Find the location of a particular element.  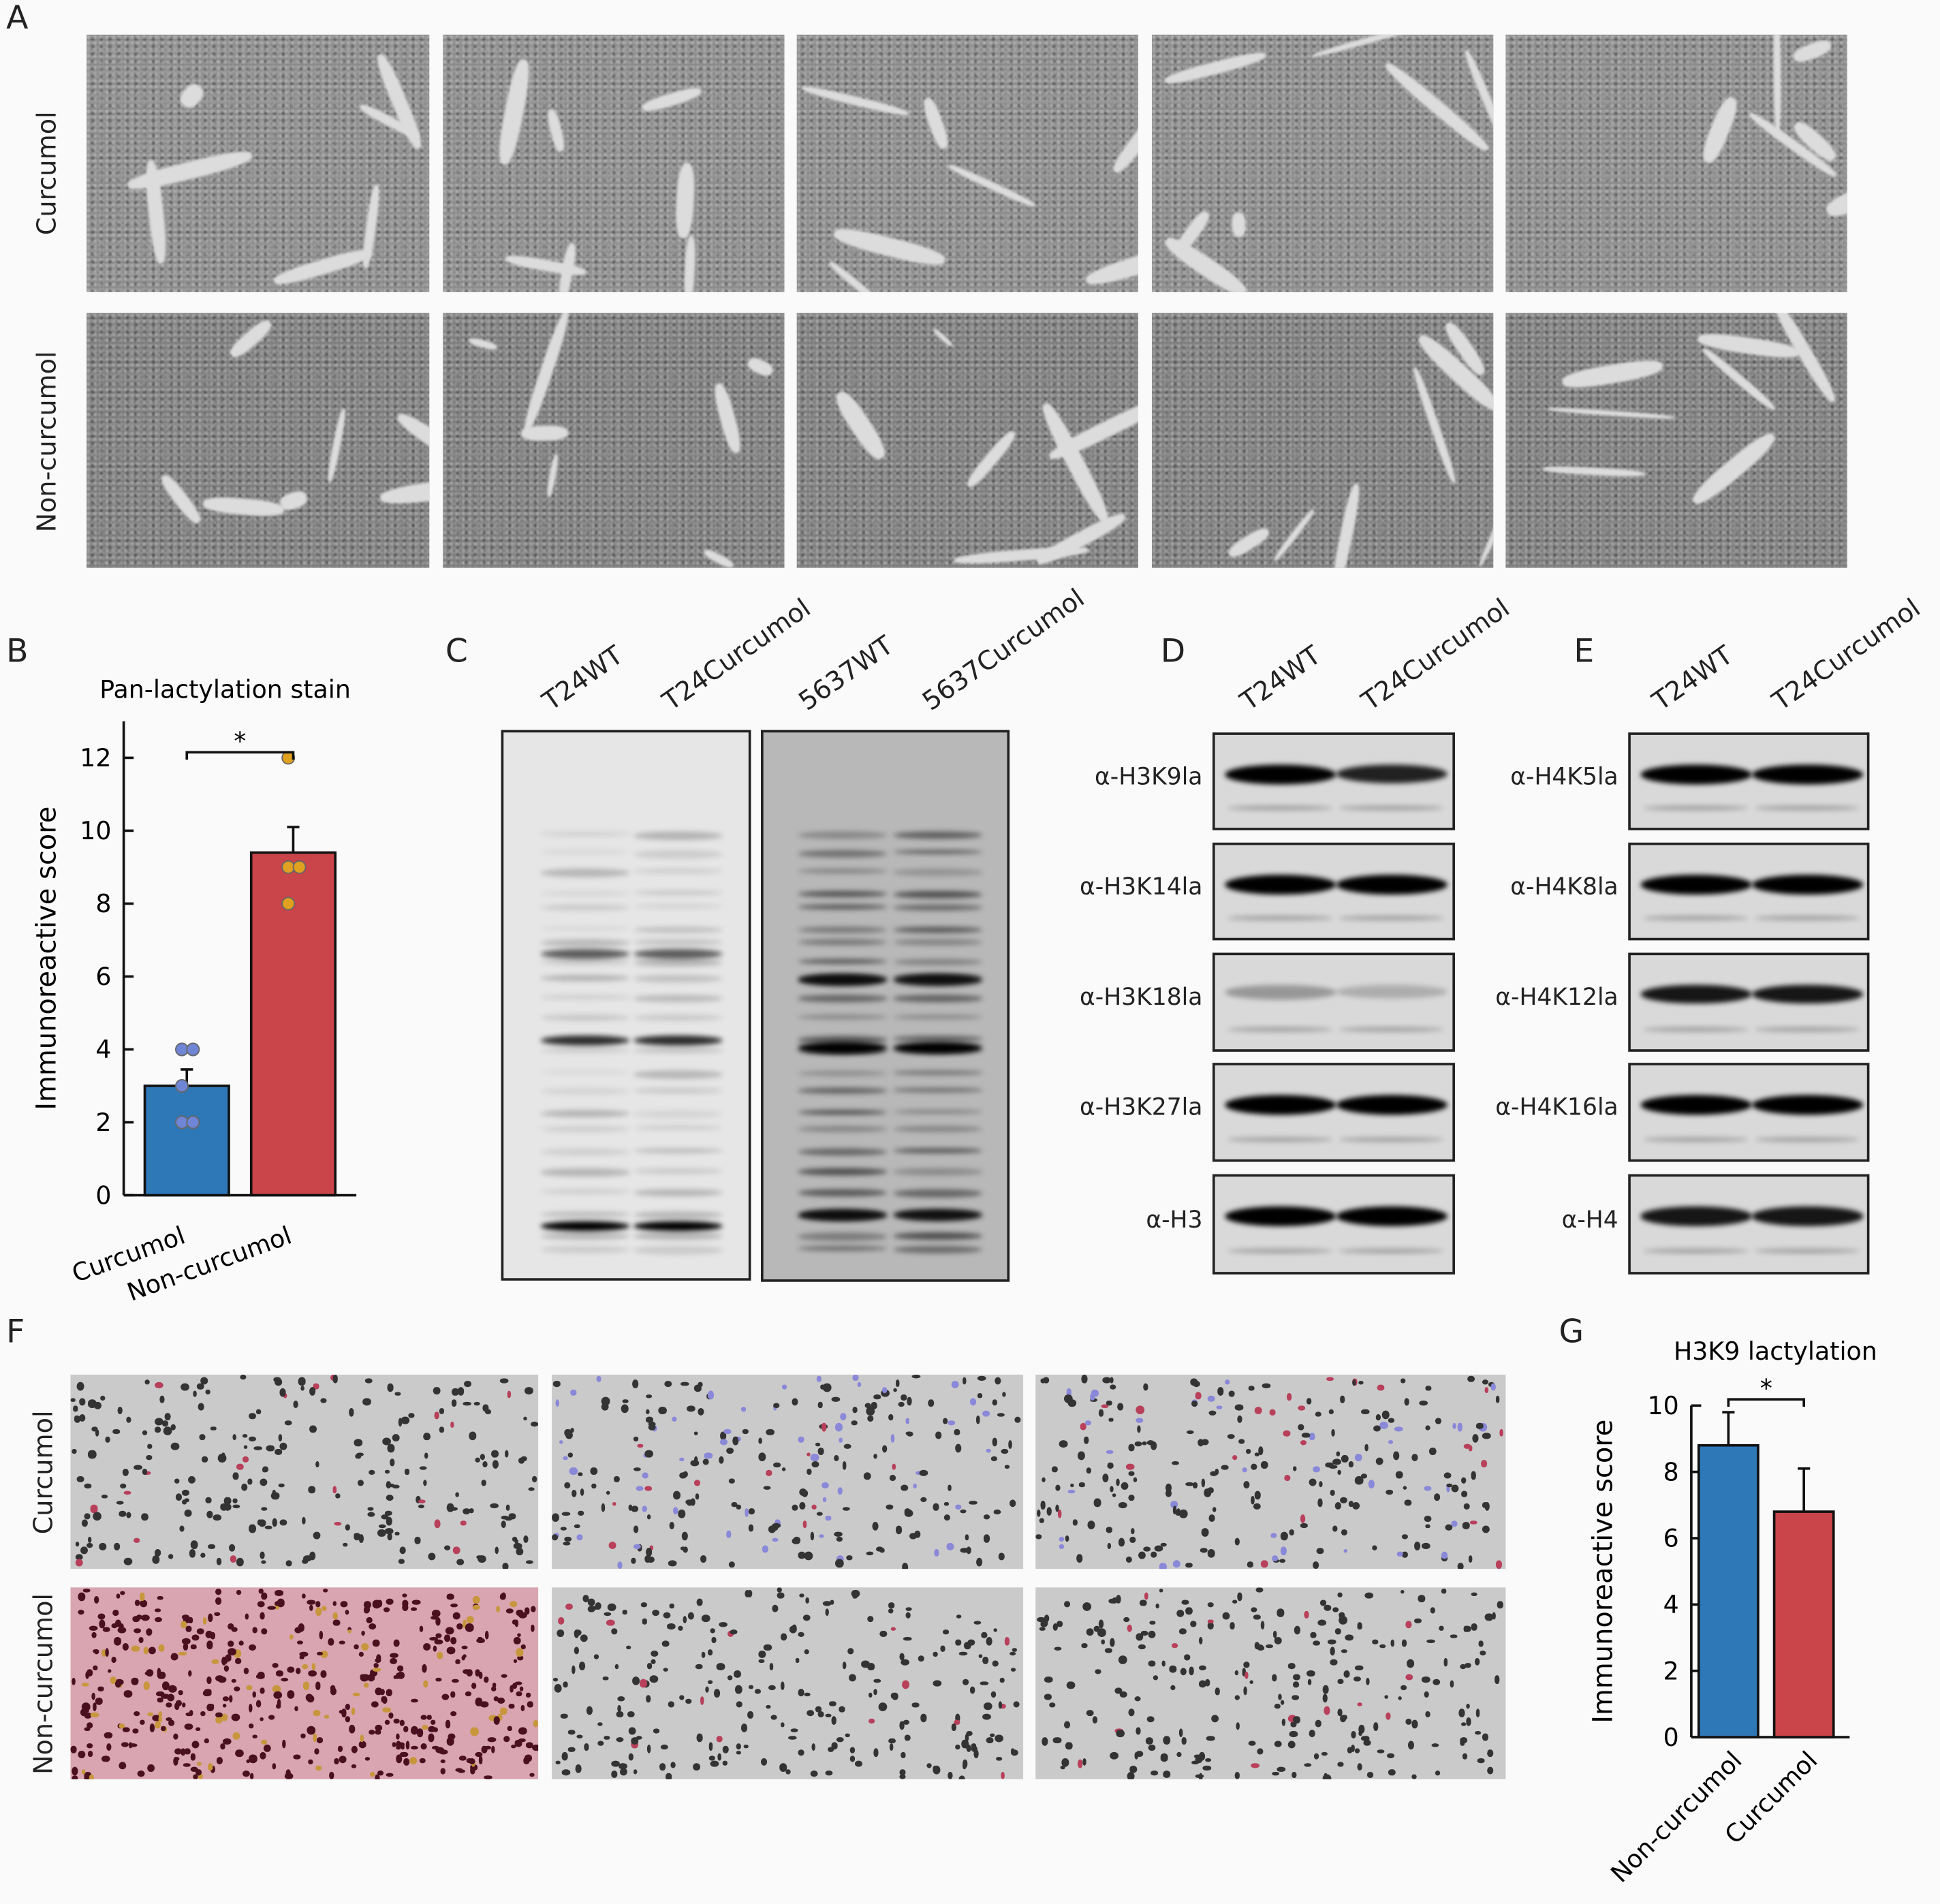

western-blot-t24 is located at coordinates (626, 1005).